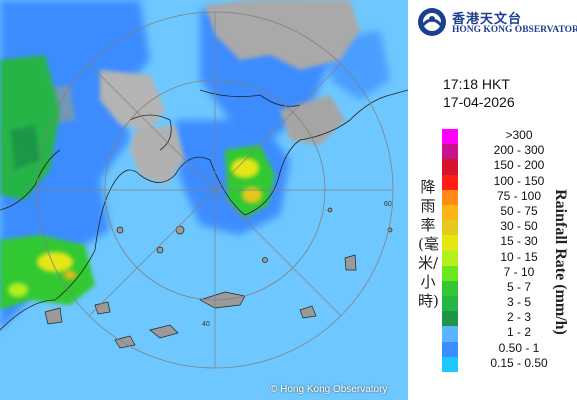 This screenshot has height=400, width=577. Describe the element at coordinates (519, 180) in the screenshot. I see `legend-label: 100 - 150` at that location.